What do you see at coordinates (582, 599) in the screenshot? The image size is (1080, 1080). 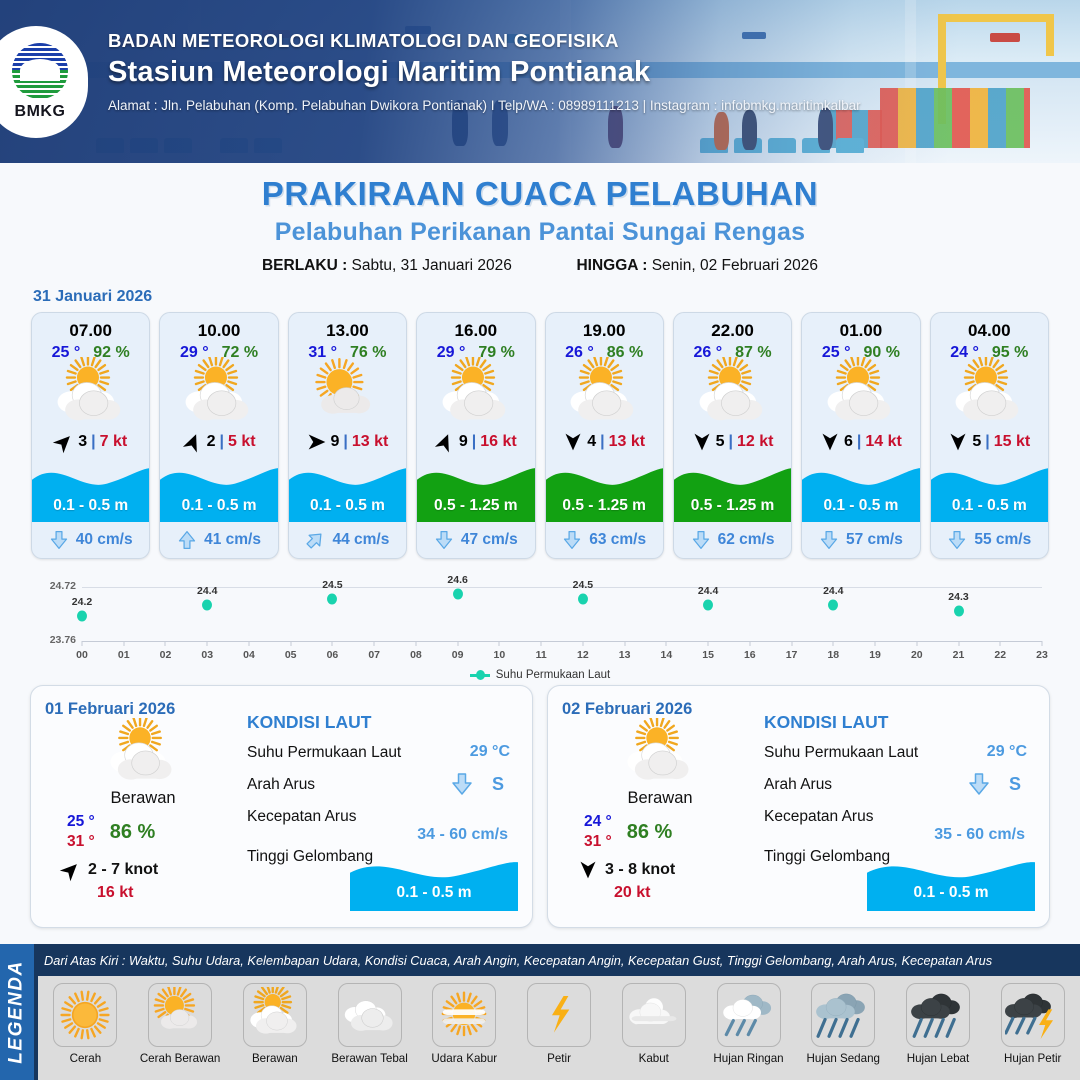 I see `chart-data-point` at bounding box center [582, 599].